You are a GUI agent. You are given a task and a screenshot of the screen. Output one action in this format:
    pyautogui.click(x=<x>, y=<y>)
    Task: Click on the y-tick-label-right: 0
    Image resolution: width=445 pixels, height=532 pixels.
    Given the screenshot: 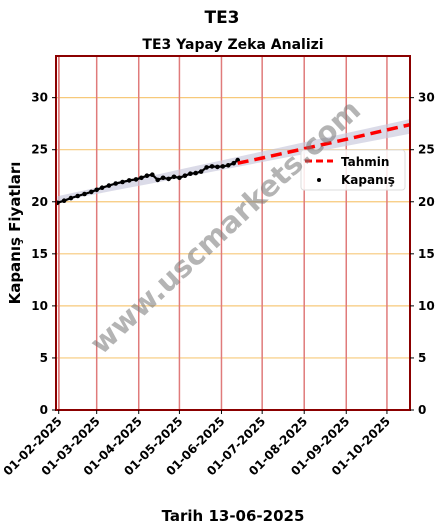 What is the action you would take?
    pyautogui.click(x=422, y=410)
    